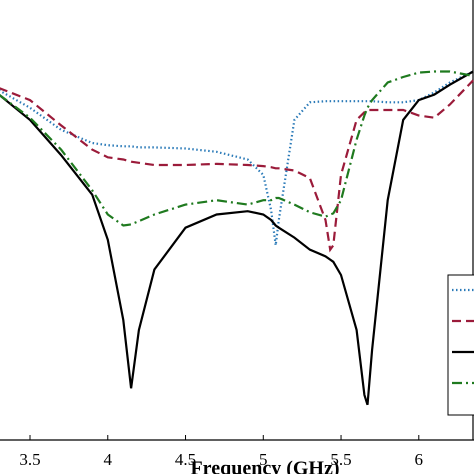 The width and height of the screenshot is (474, 474). Describe the element at coordinates (340, 459) in the screenshot. I see `x-tick-label: 5.5` at that location.